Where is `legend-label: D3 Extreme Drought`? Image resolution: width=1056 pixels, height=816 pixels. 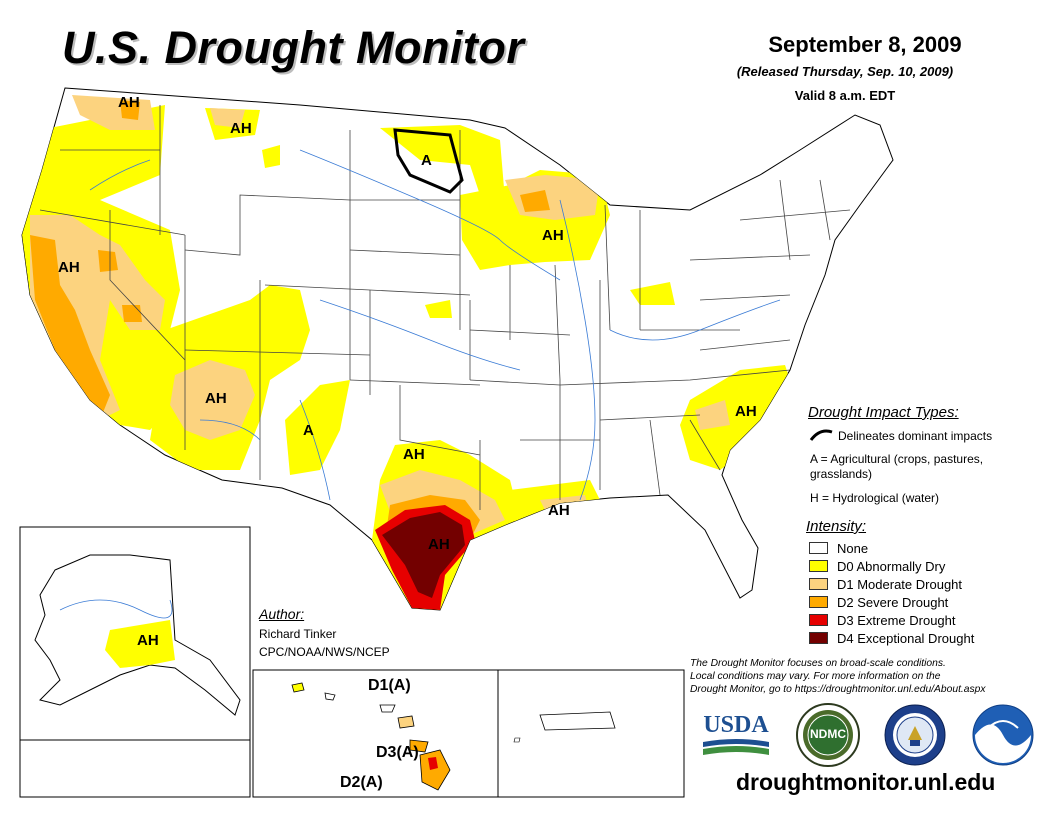
legend-label: D3 Extreme Drought is located at coordinates (896, 620).